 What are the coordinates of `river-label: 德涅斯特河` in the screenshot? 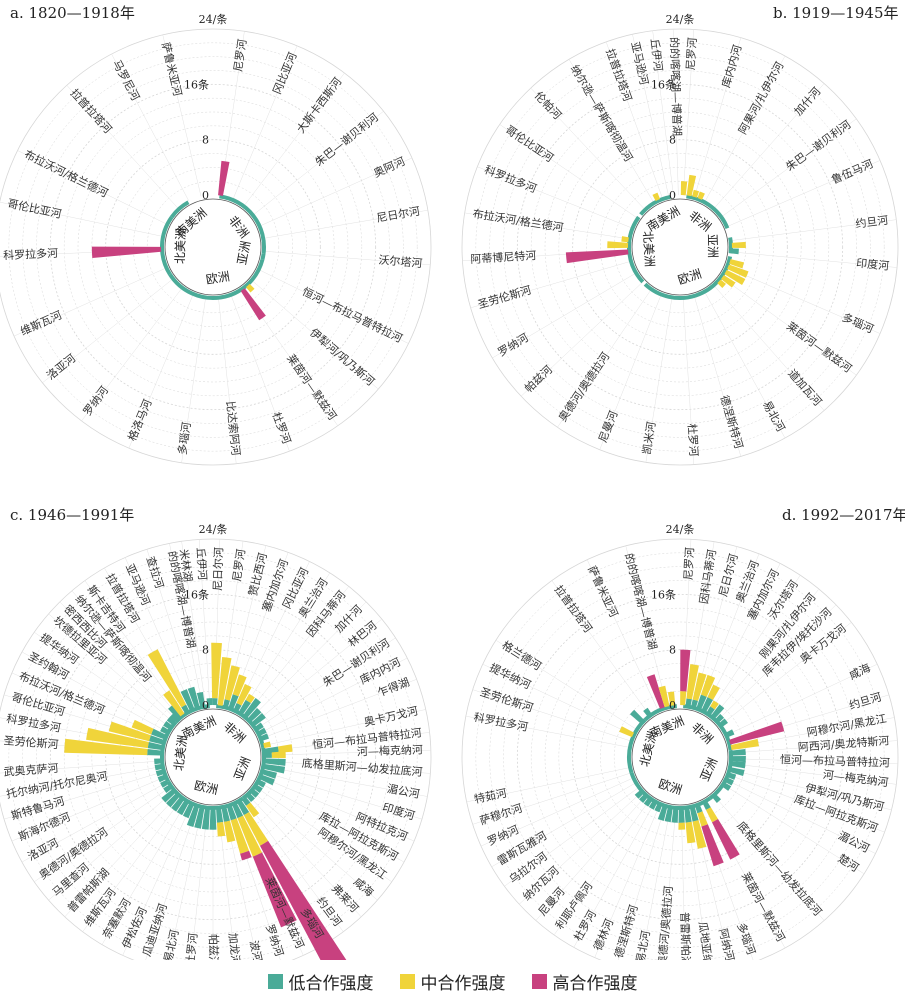 It's located at (731, 422).